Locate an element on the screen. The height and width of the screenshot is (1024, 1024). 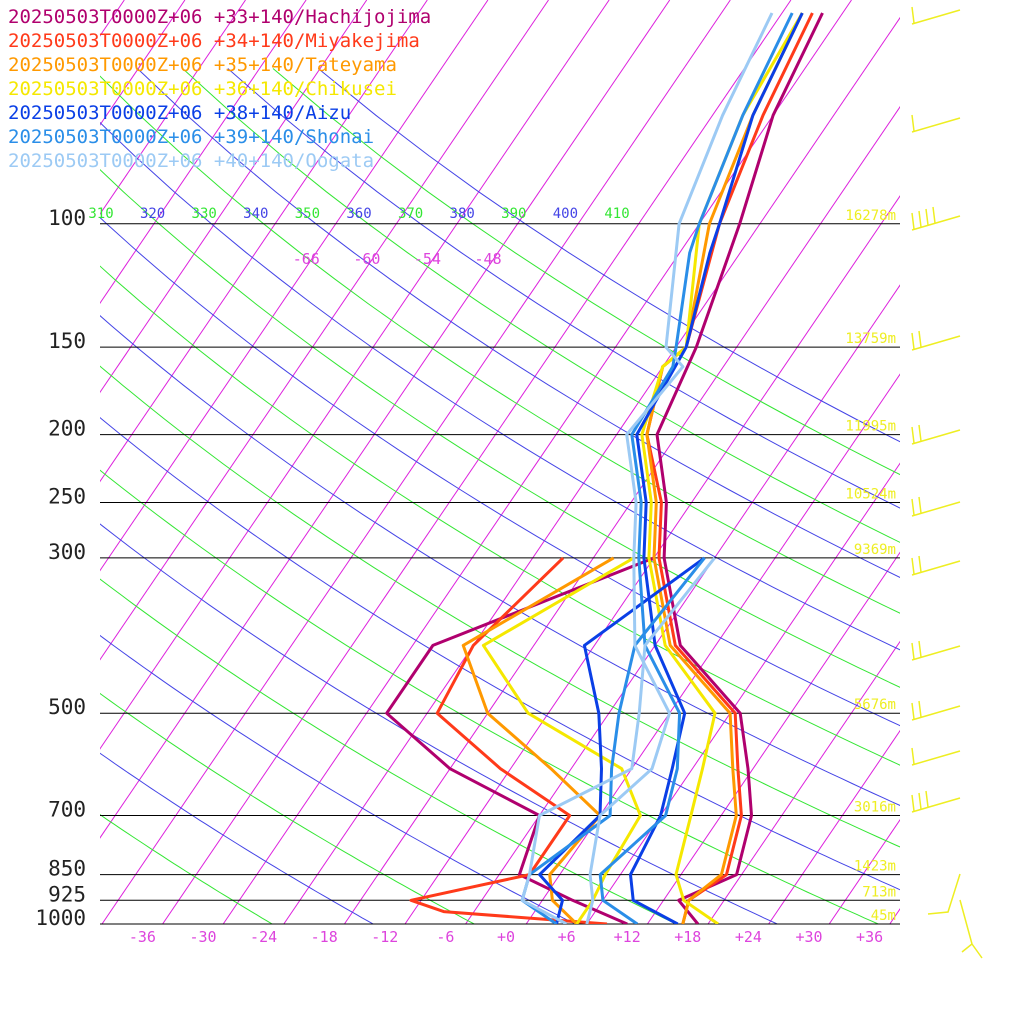
theta-label: 350 is located at coordinates (307, 214).